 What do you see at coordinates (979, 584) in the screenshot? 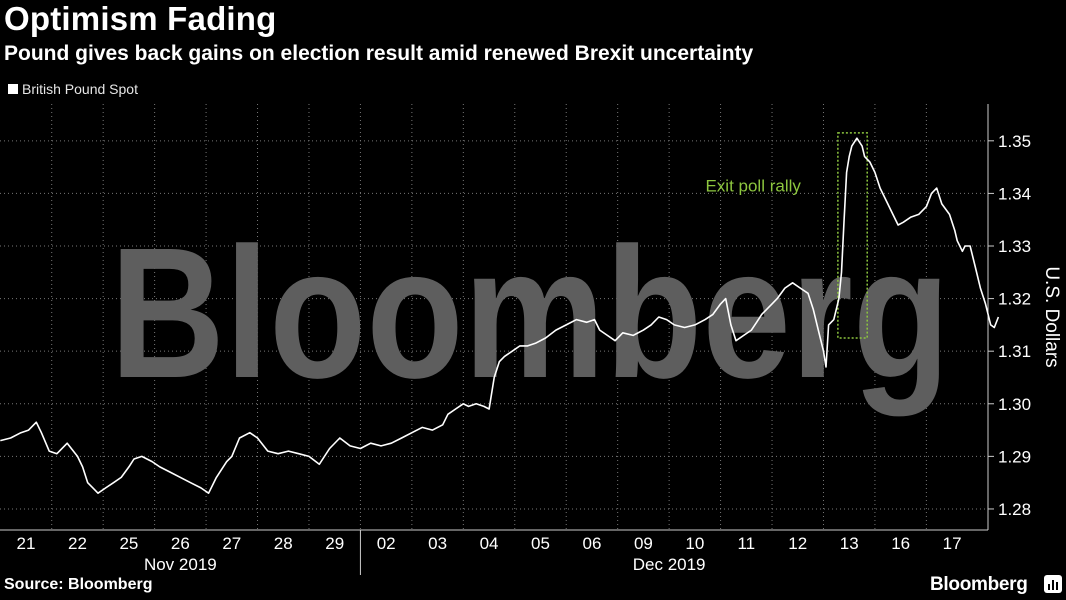
I see `brand-logo-text: Bloomberg` at bounding box center [979, 584].